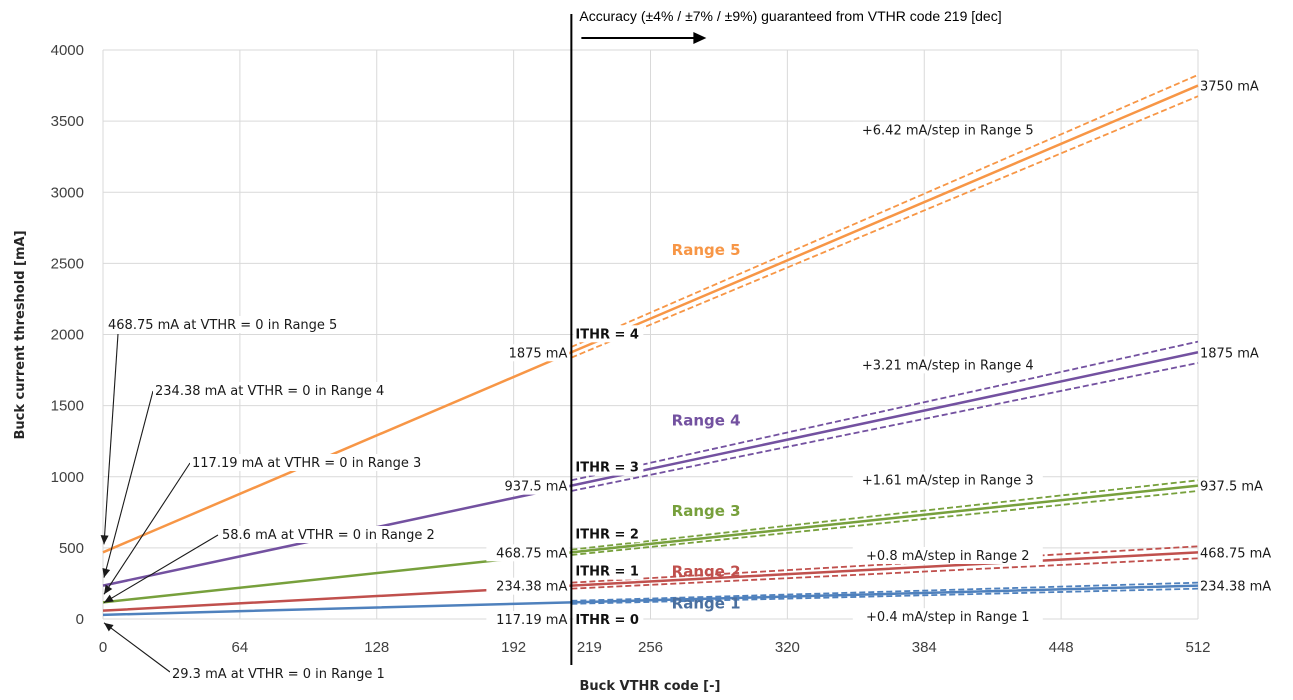 This screenshot has width=1293, height=700. I want to click on zero-note: 117.19 mA at VTHR = 0 in Range 3, so click(306, 463).